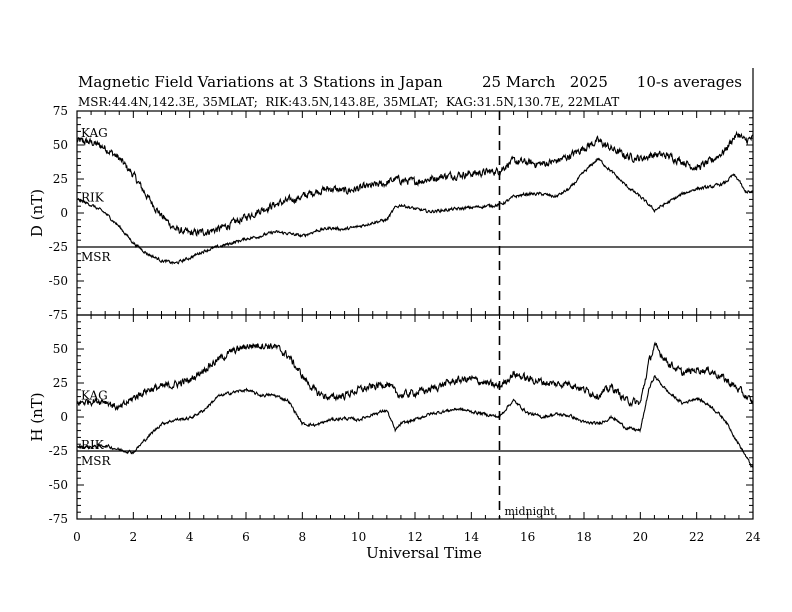  I want to click on series-line-rik, so click(415, 421).